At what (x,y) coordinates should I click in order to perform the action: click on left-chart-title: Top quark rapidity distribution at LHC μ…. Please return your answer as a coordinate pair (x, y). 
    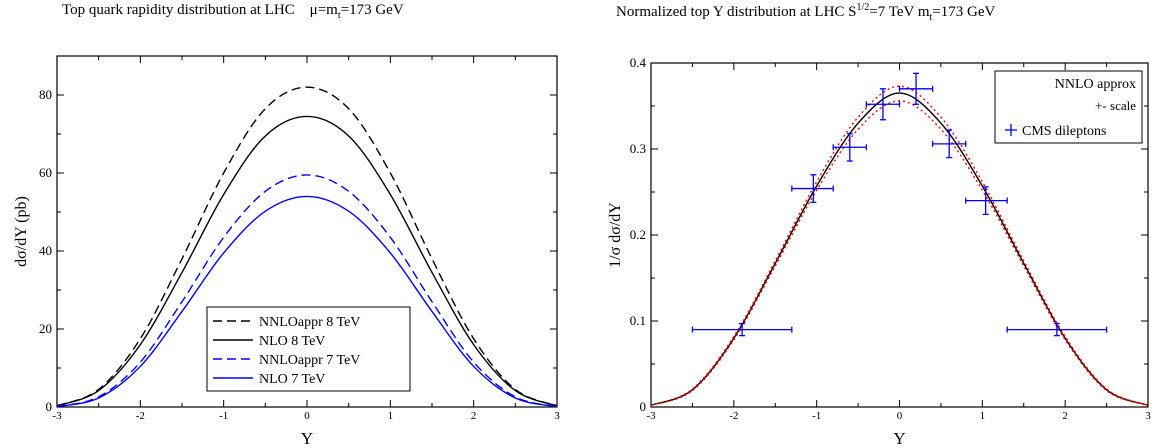
    Looking at the image, I should click on (233, 11).